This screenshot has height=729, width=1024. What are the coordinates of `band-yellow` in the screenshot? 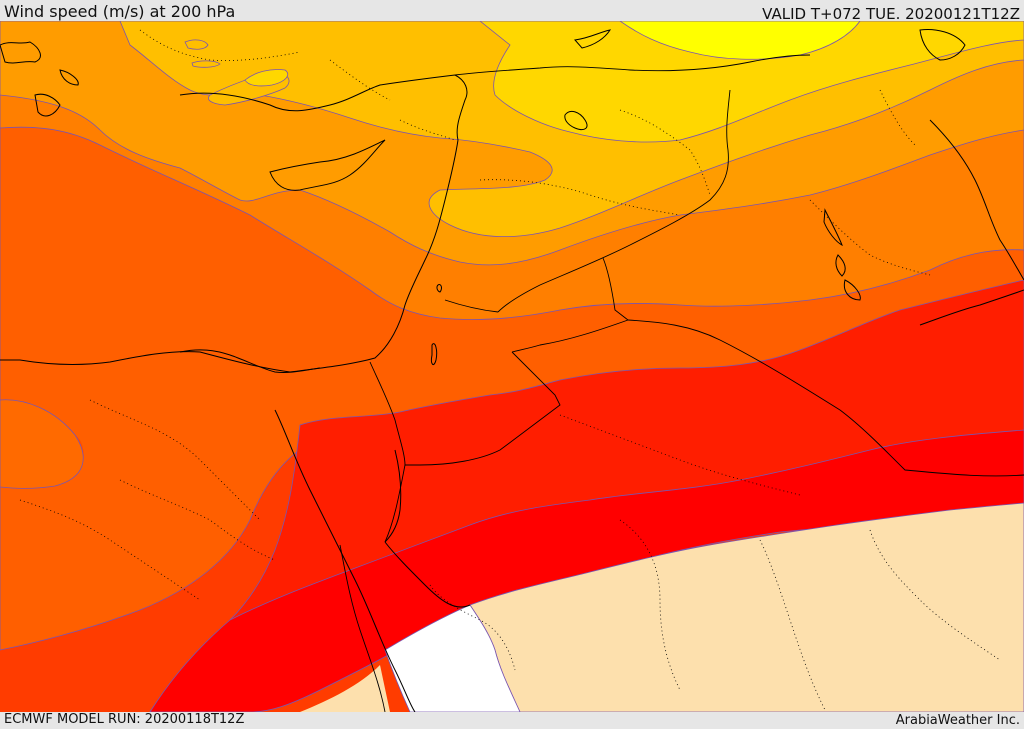 It's located at (740, 40).